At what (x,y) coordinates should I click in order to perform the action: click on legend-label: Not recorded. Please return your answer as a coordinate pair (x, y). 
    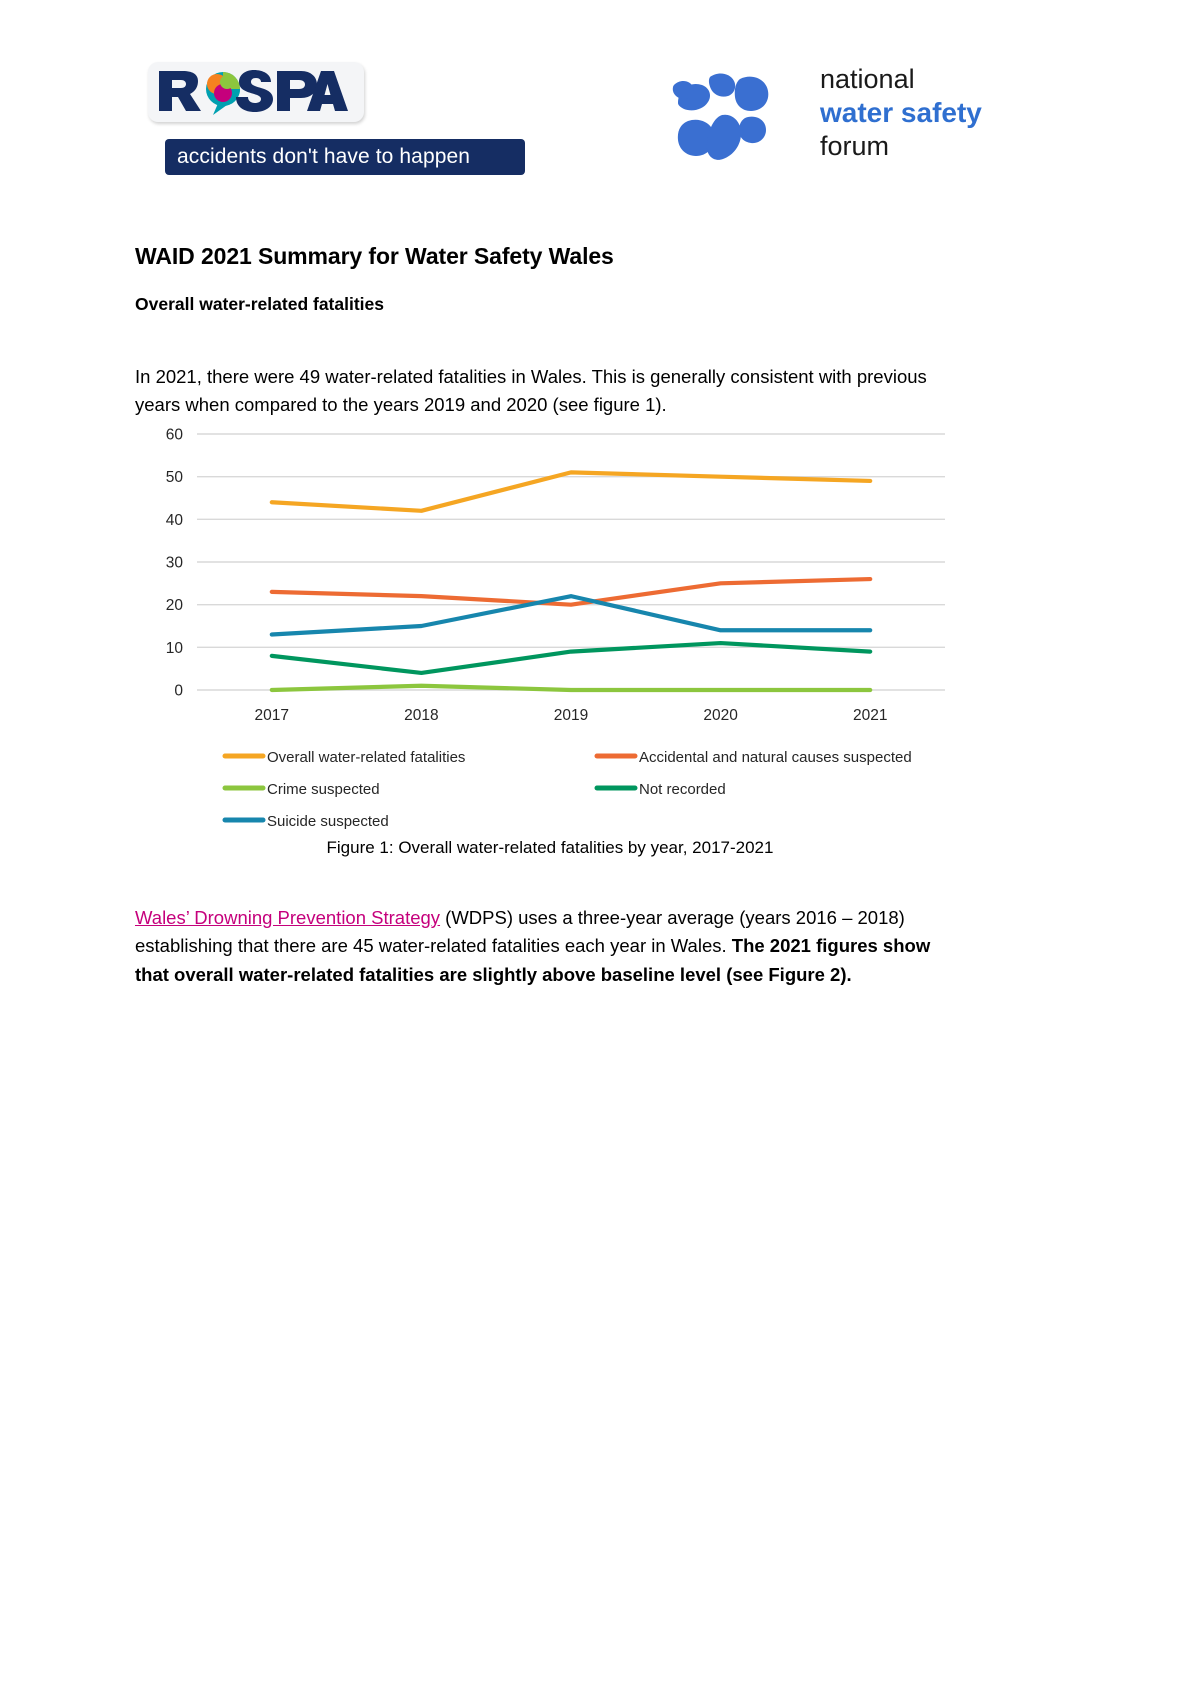
    Looking at the image, I should click on (682, 789).